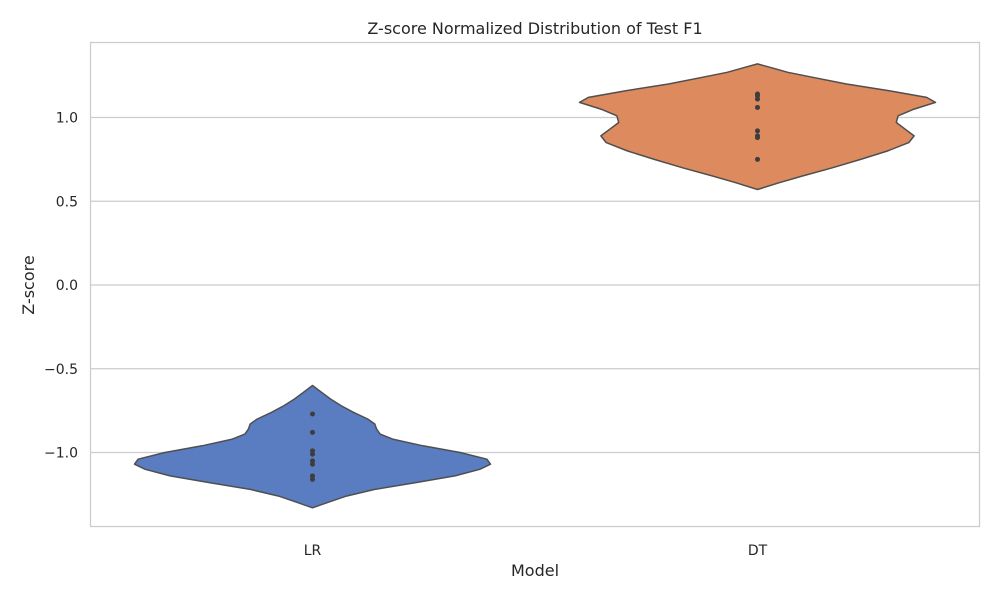 This screenshot has width=1000, height=600. I want to click on y-tick-label: −1.0, so click(61, 454).